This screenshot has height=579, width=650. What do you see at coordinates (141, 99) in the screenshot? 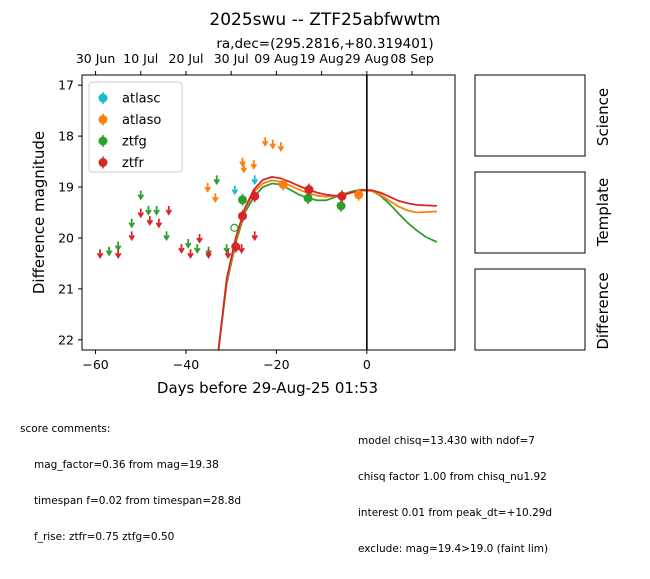
I see `legend-label: atlasc` at bounding box center [141, 99].